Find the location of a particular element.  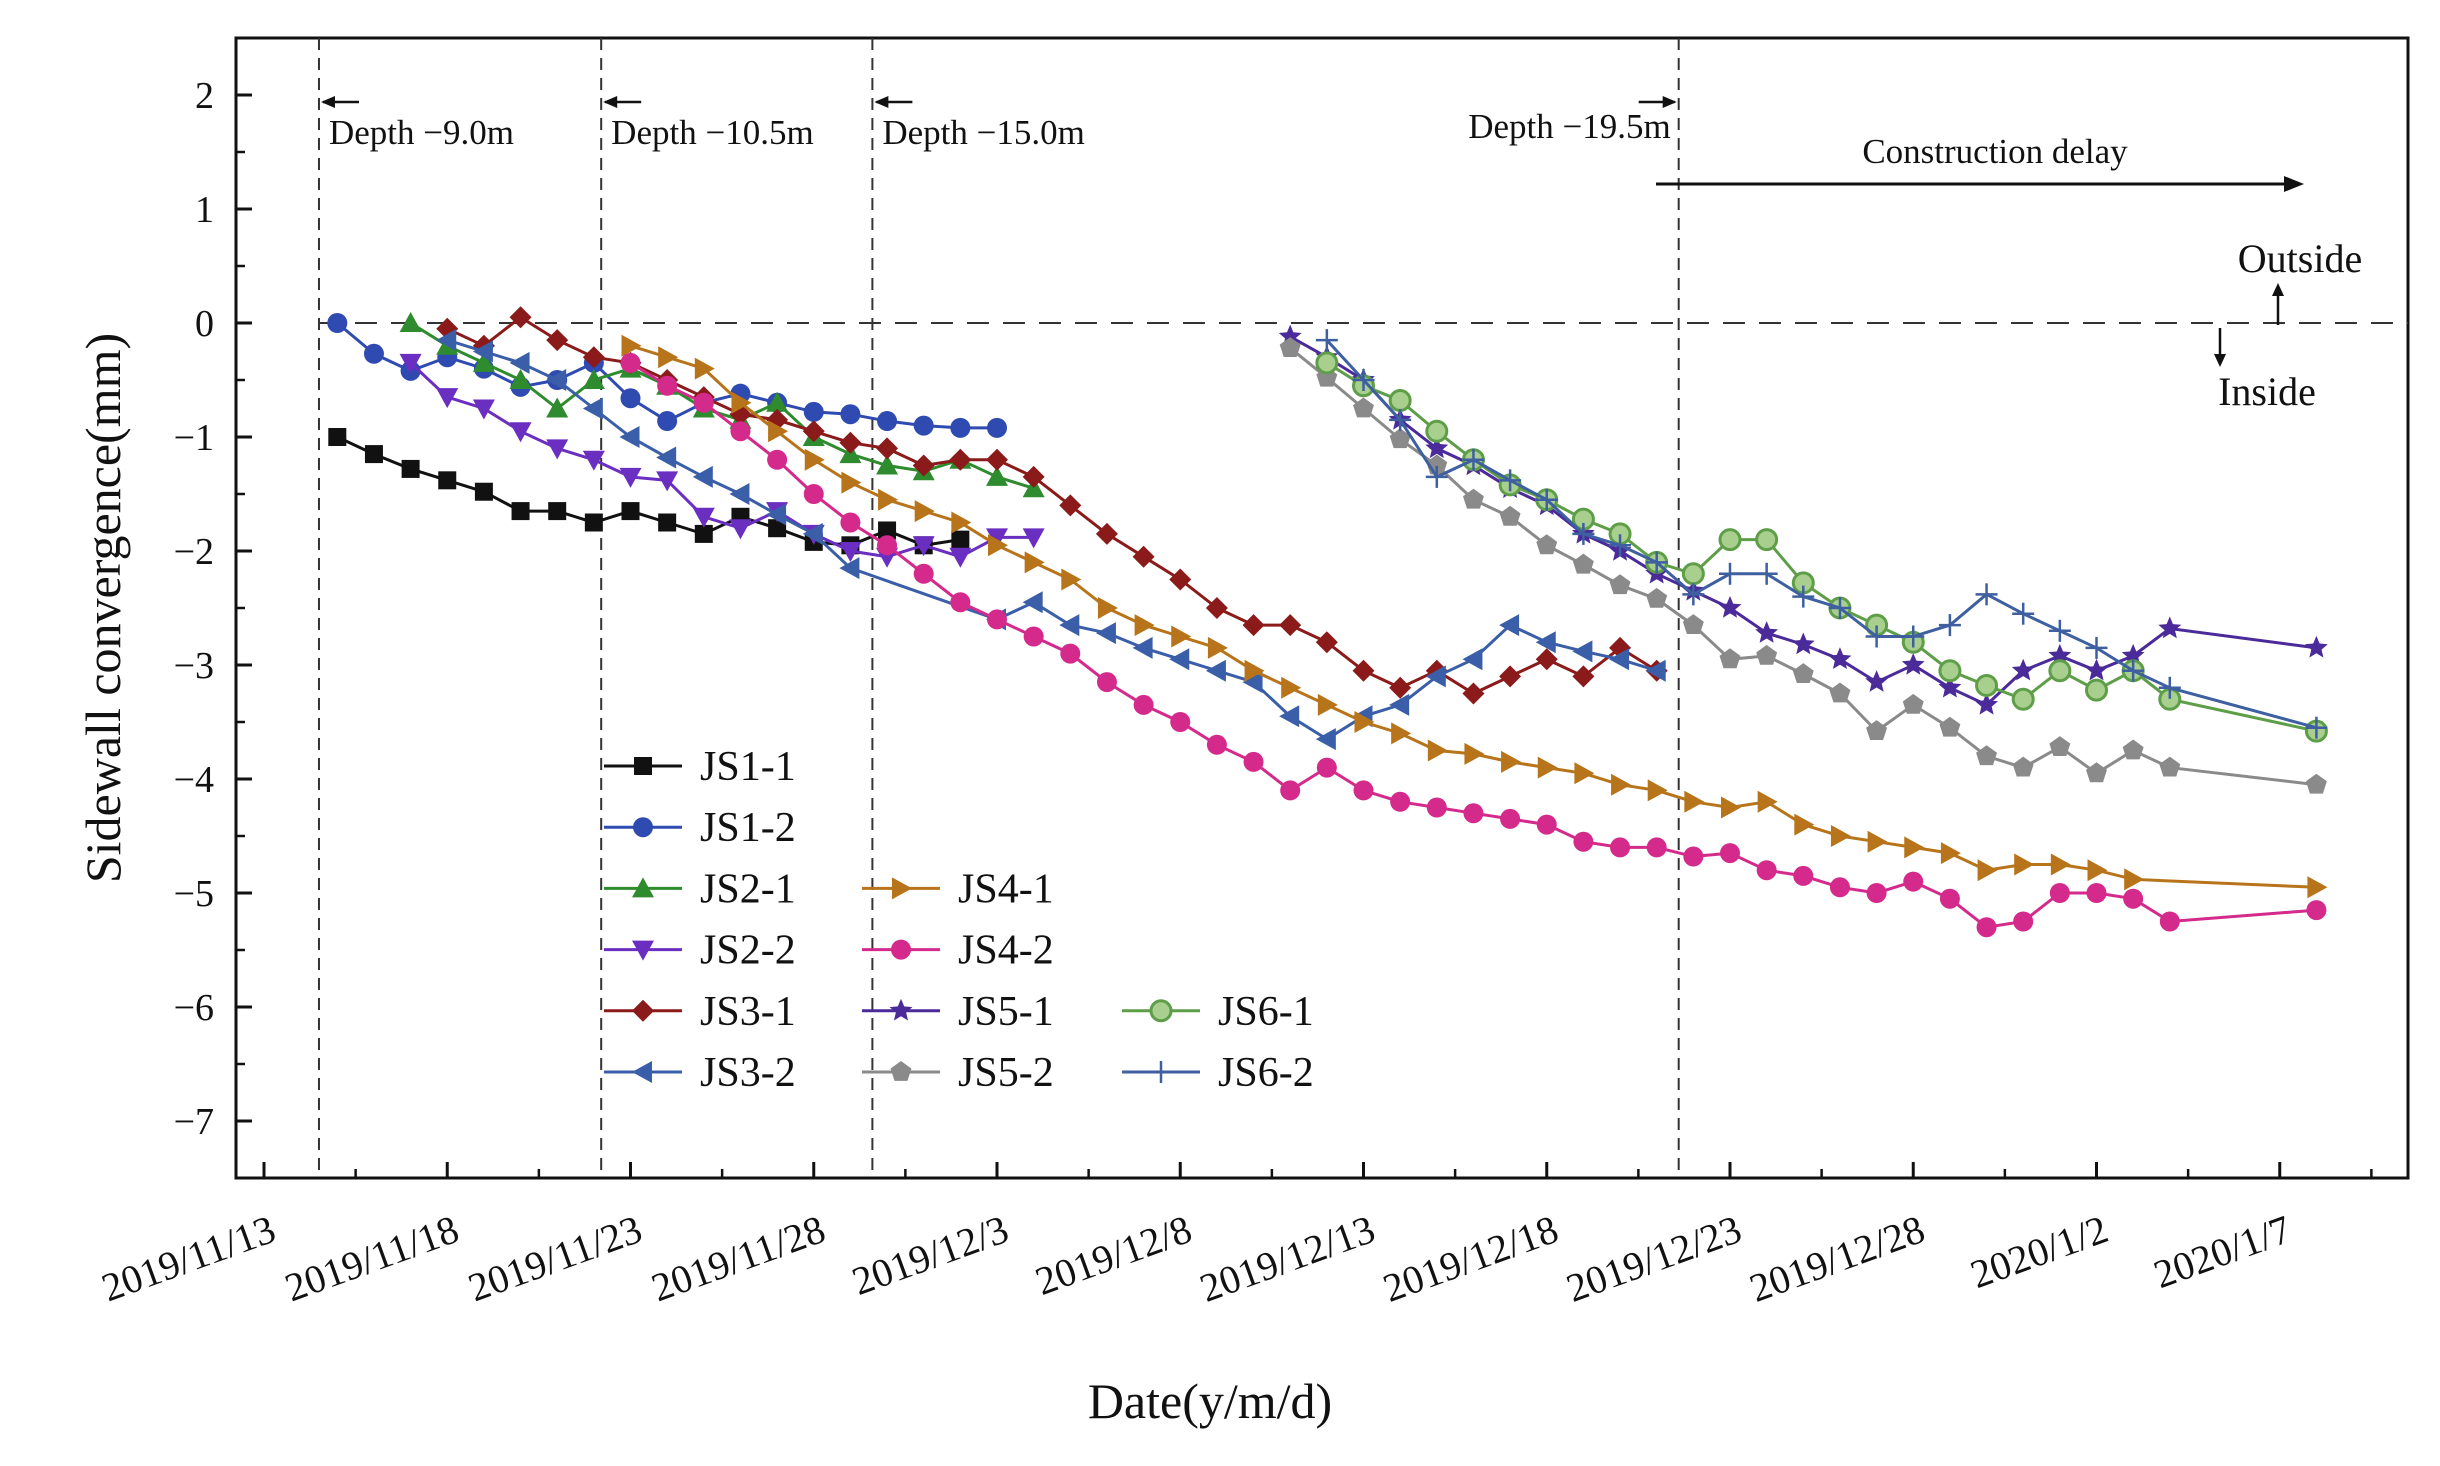

legend-label-js5-2: JS5-2 is located at coordinates (1006, 1073).